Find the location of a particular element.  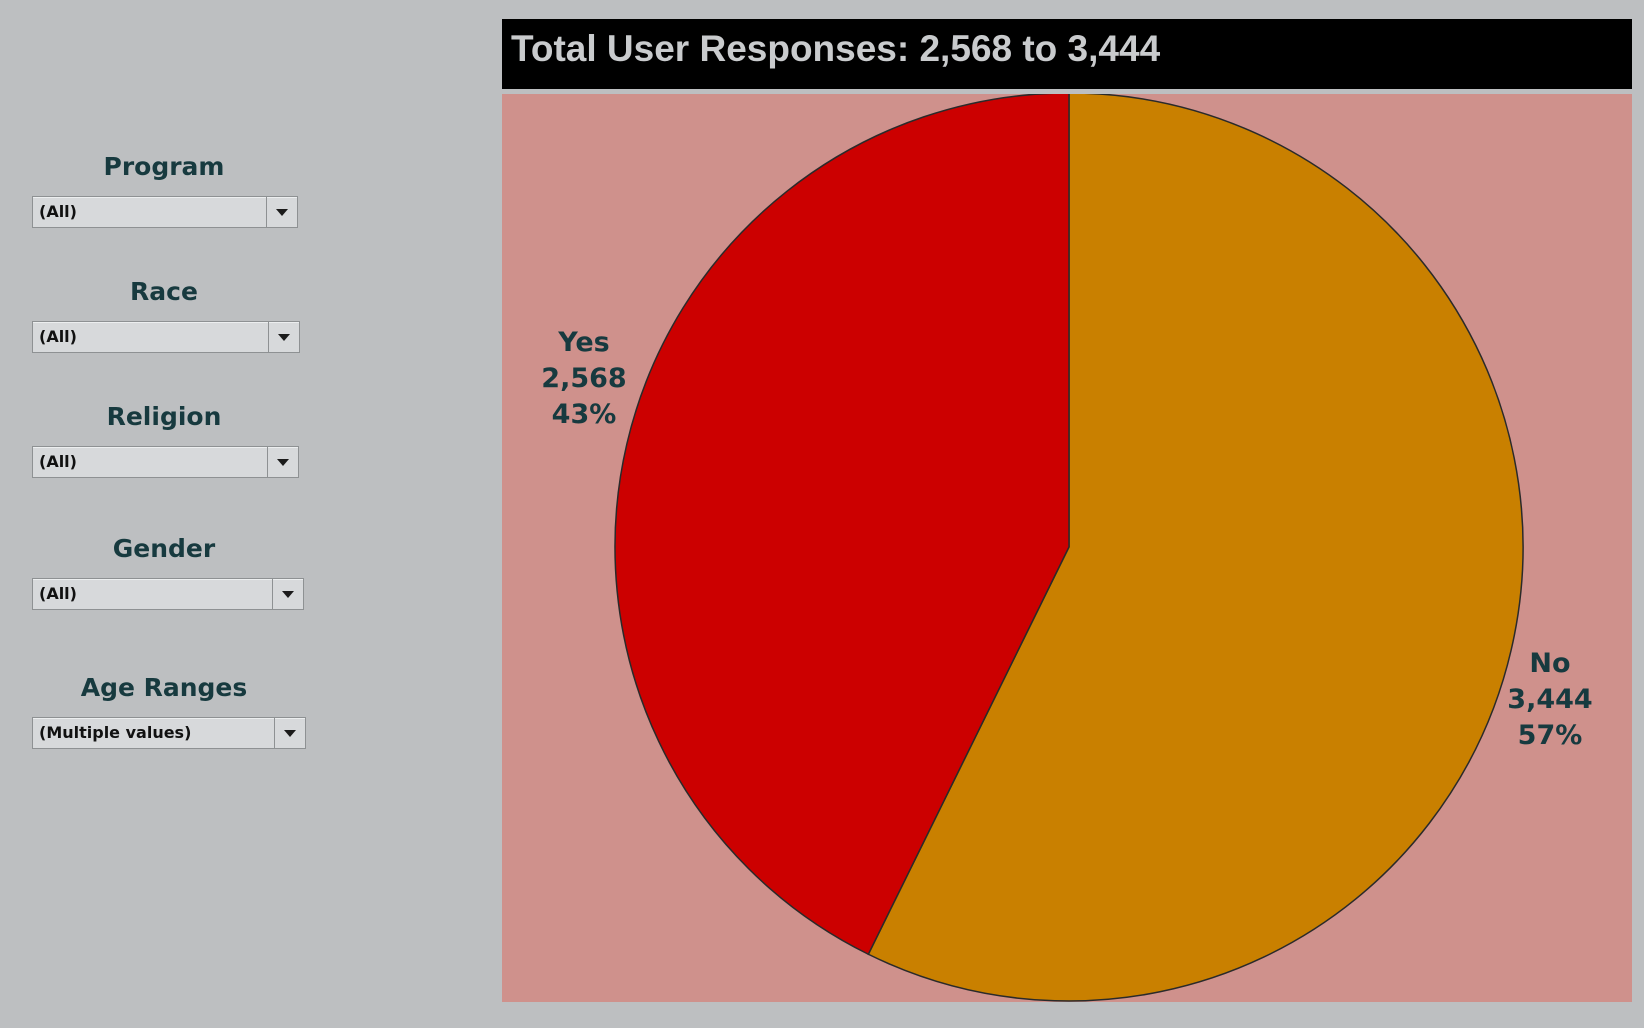

pie-label-yes: Yes 2,568 43% is located at coordinates (583, 378).